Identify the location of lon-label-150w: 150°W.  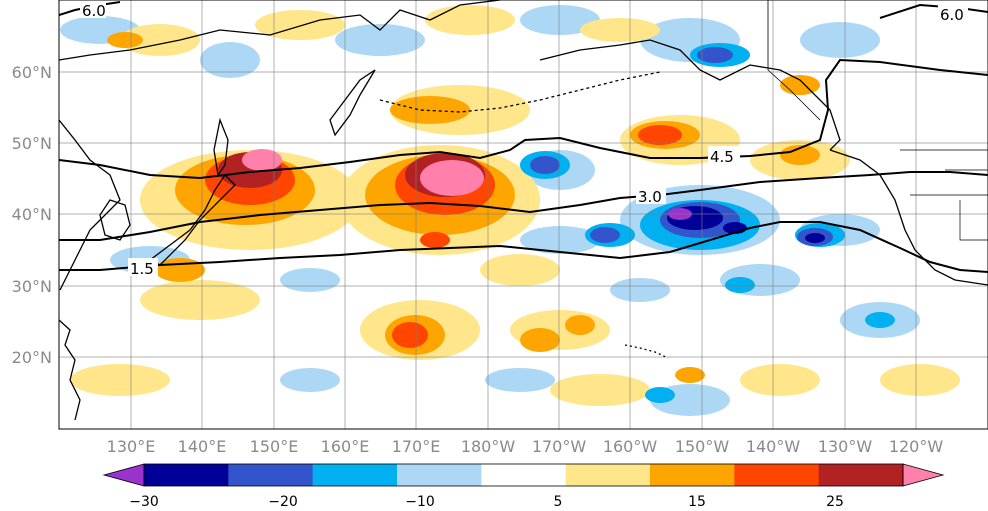
(702, 446).